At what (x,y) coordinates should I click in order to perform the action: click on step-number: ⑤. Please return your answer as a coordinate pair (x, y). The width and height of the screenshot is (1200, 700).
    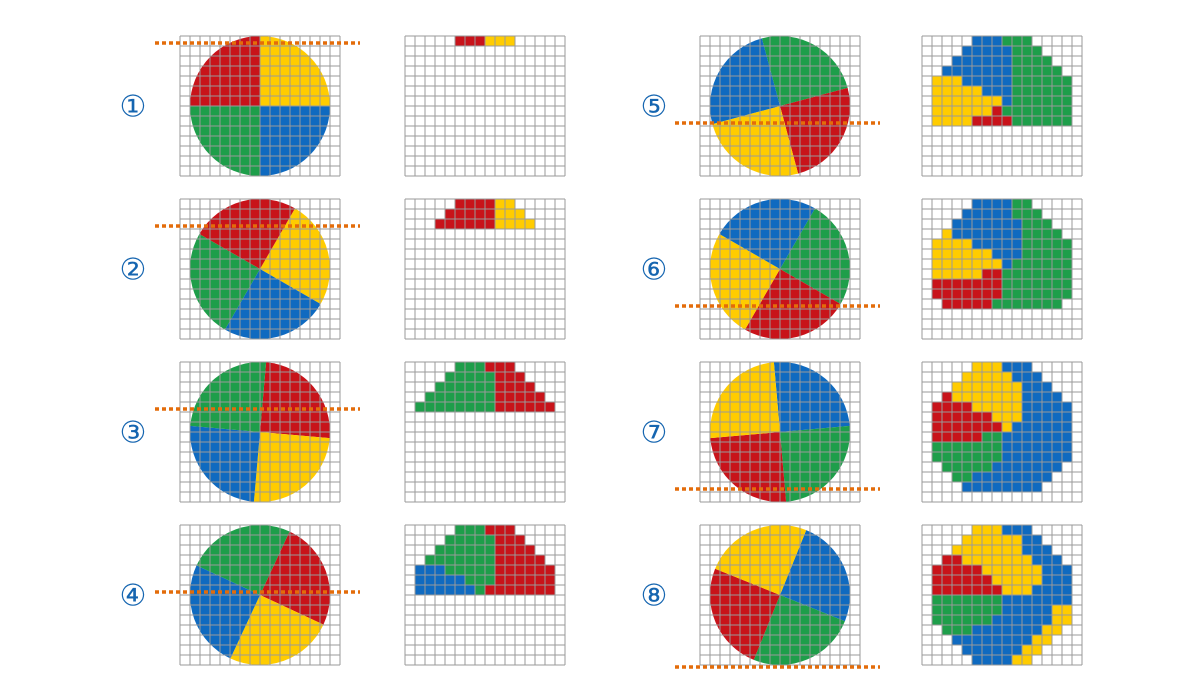
    Looking at the image, I should click on (654, 107).